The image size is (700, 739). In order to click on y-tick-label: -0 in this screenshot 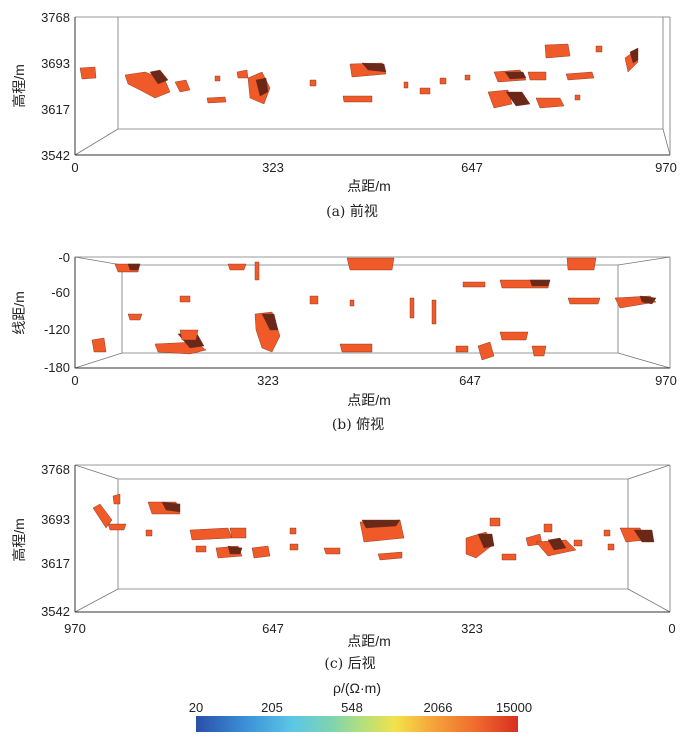, I will do `click(64, 257)`.